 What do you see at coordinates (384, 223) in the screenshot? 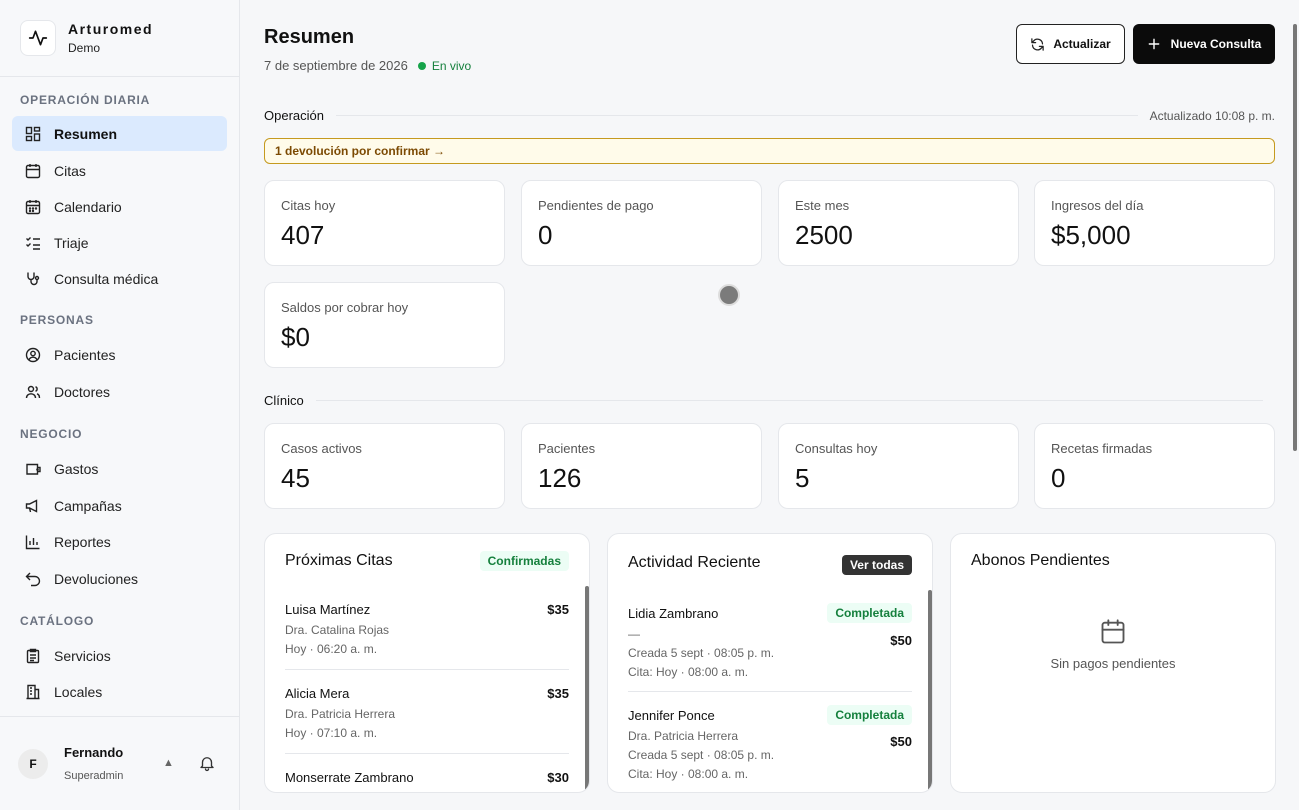
I see `stat-card: Citas hoy 407` at bounding box center [384, 223].